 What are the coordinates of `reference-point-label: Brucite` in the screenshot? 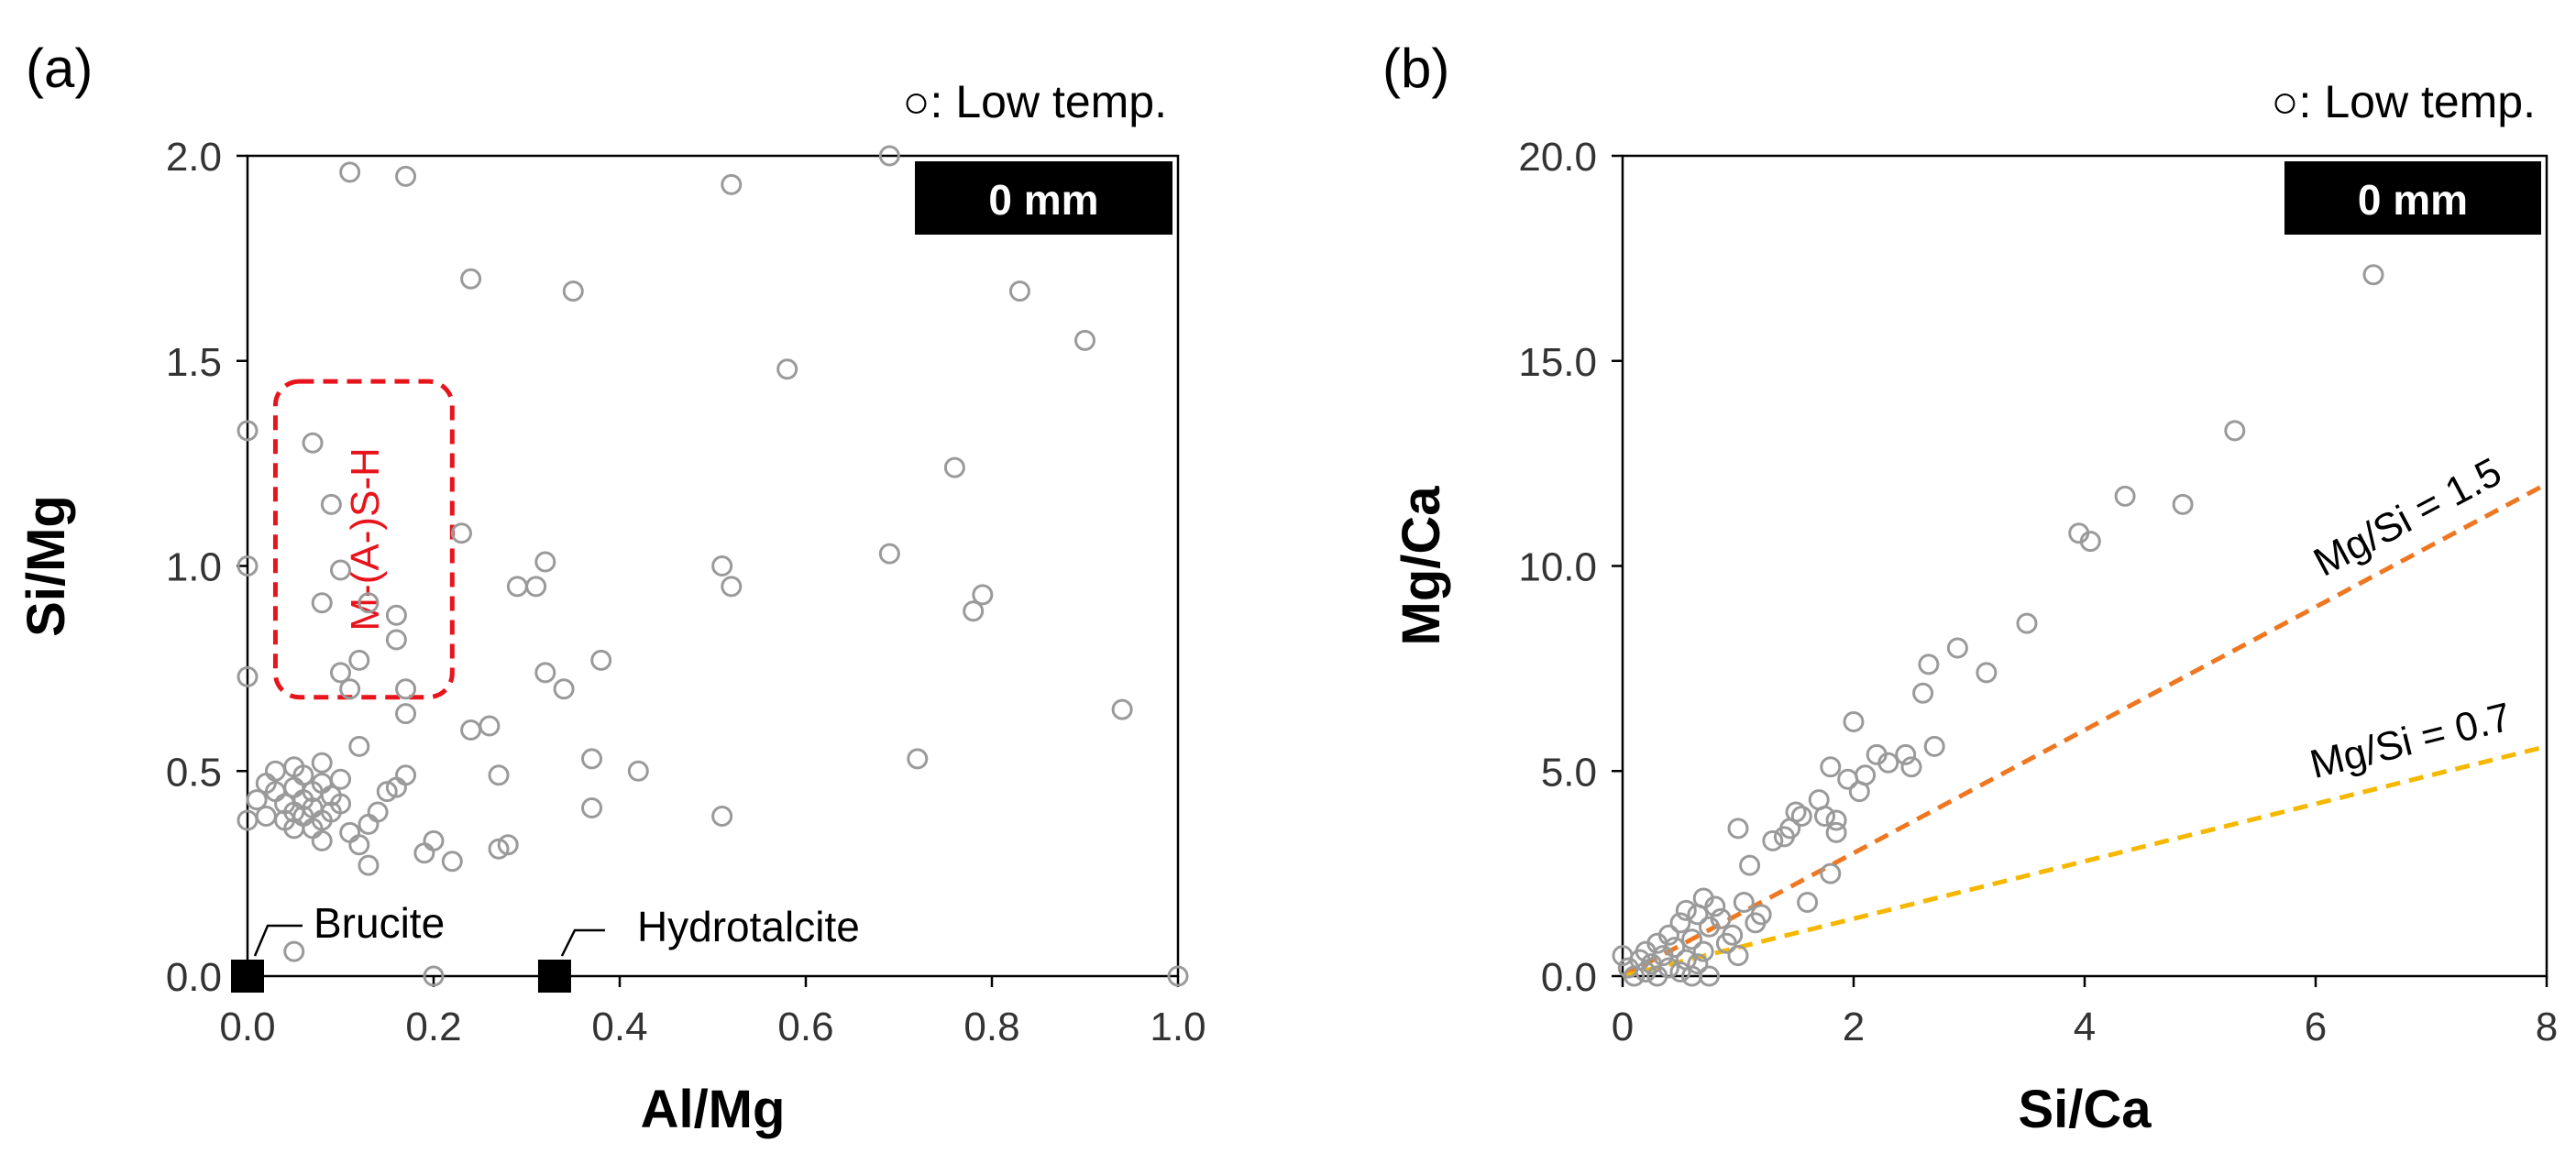 It's located at (379, 923).